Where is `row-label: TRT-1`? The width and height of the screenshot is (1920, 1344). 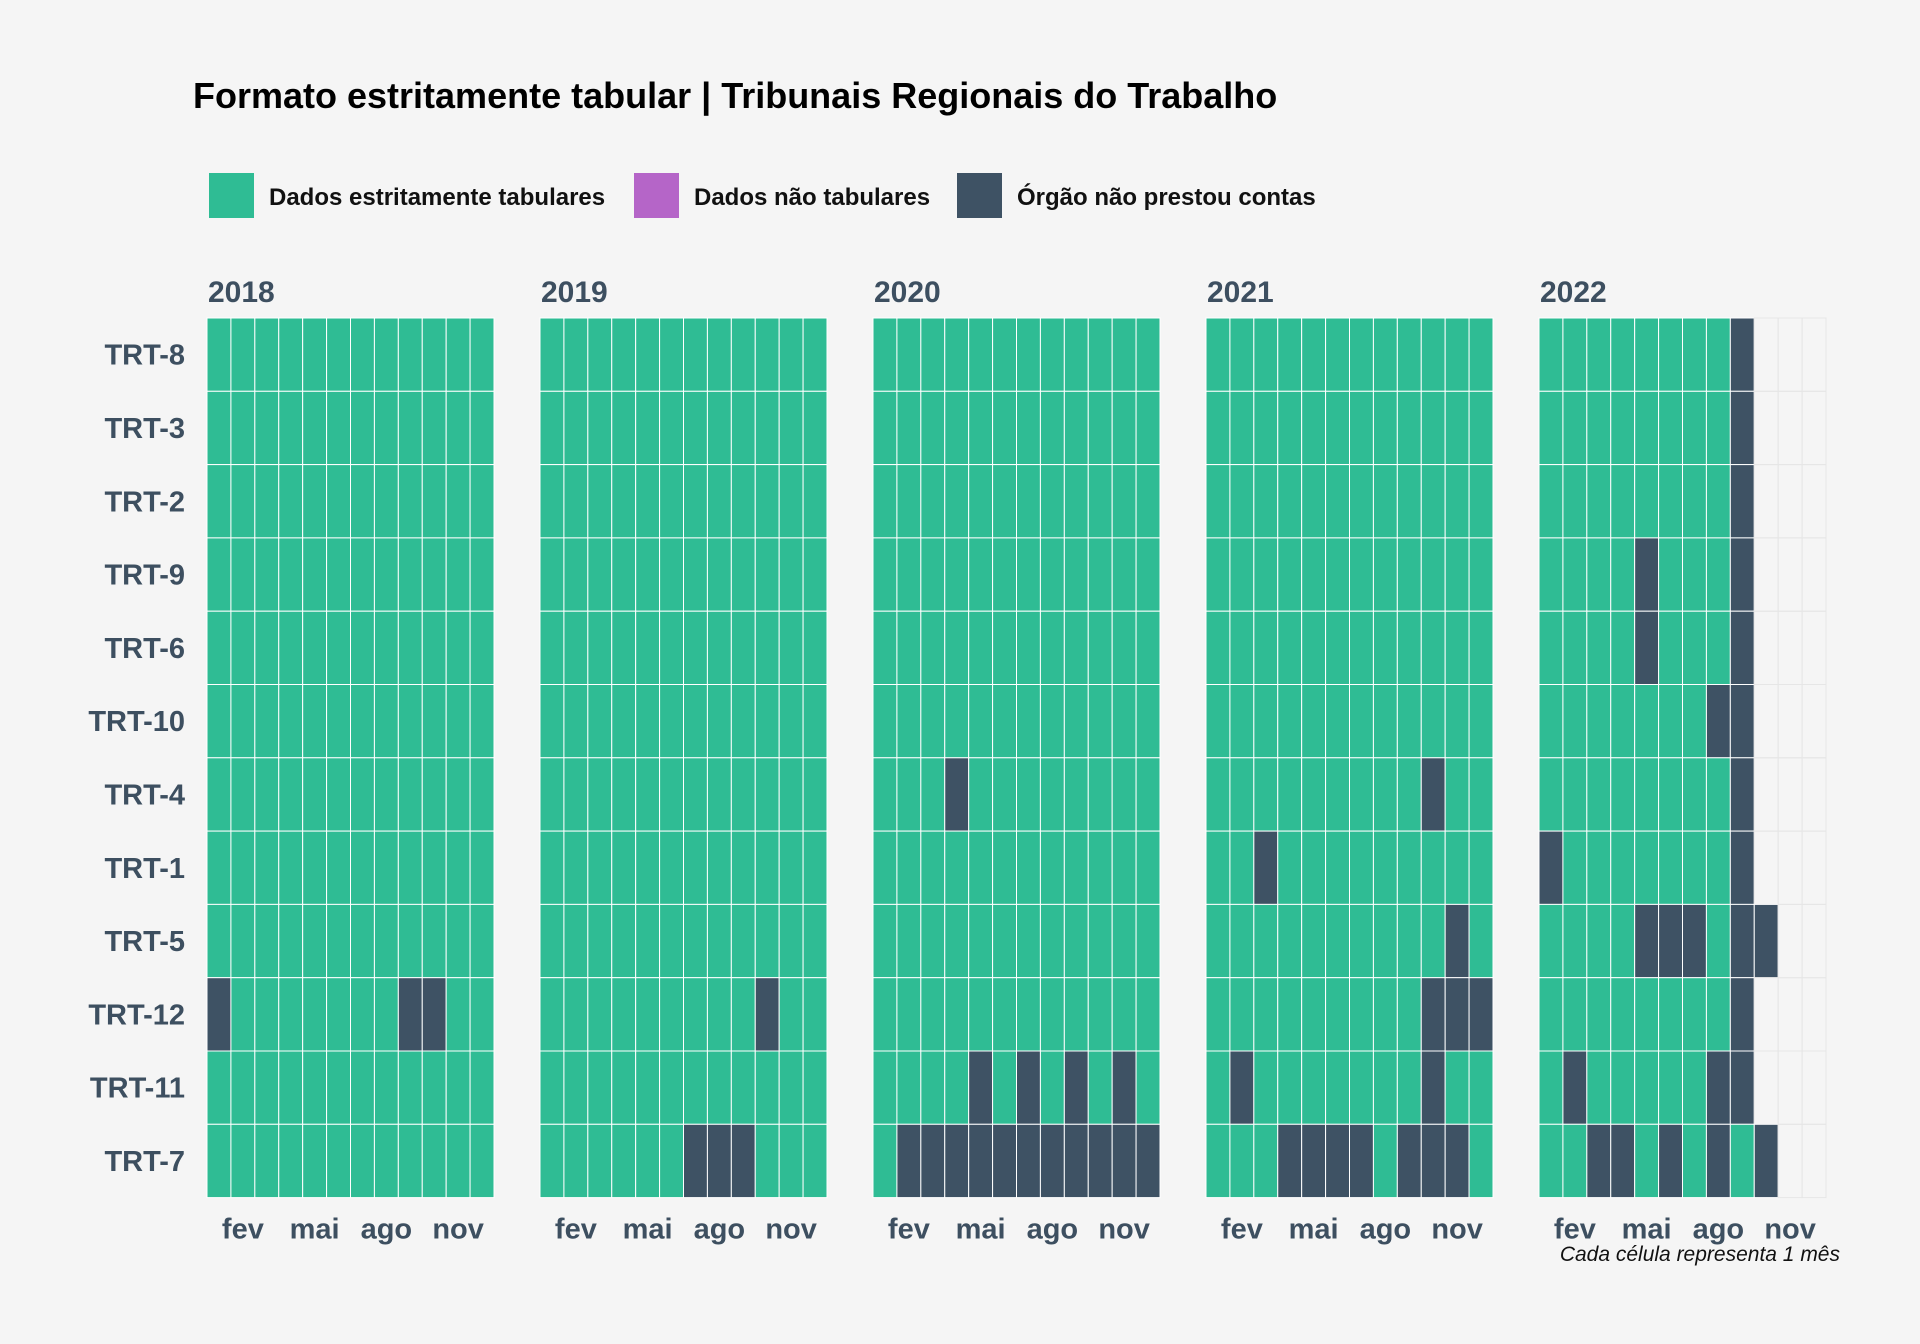 row-label: TRT-1 is located at coordinates (144, 869).